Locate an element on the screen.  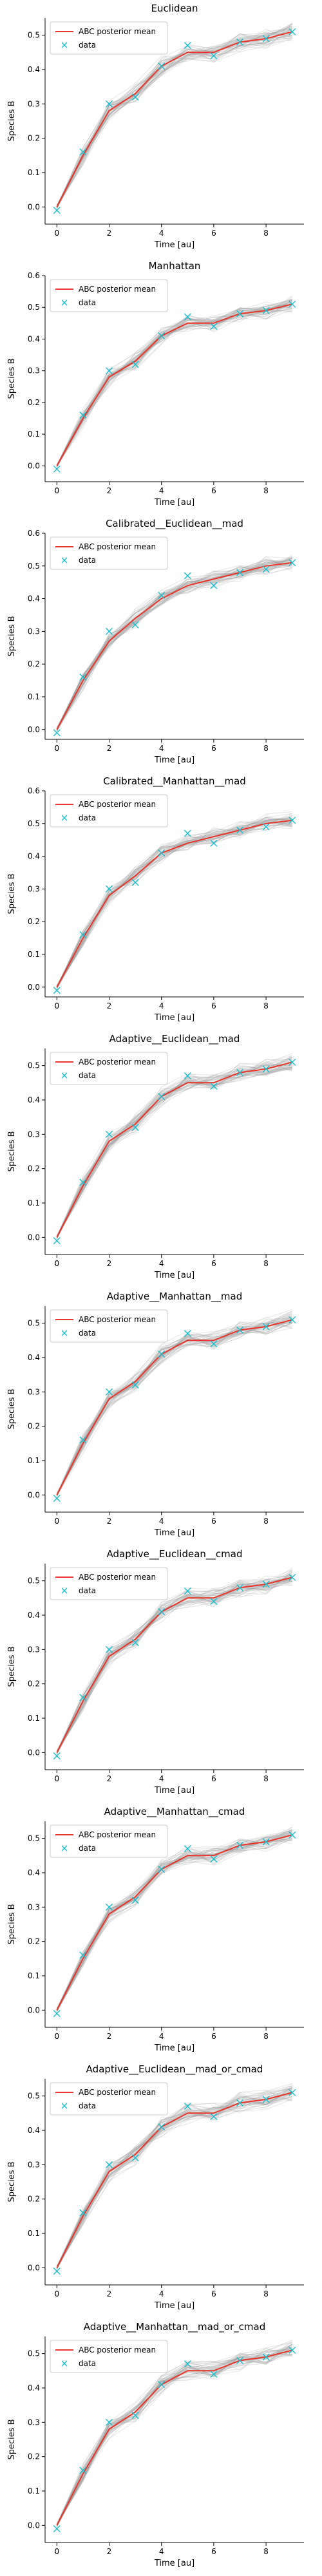
legend-marker-swatch is located at coordinates (64, 1591).